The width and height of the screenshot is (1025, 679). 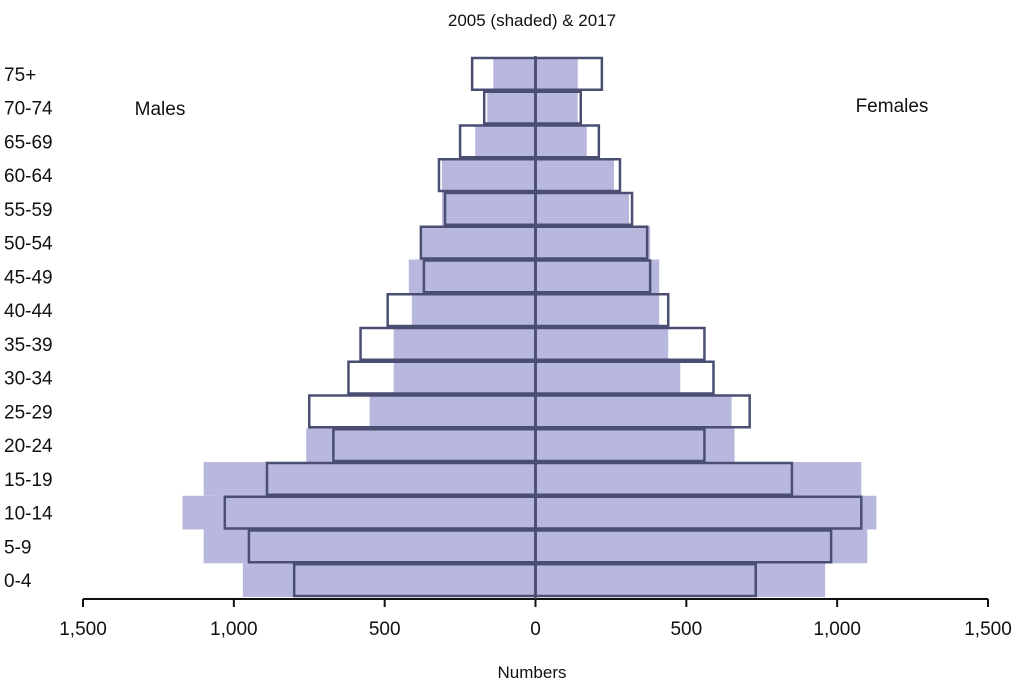 I want to click on category-label-50-54: 50-54, so click(x=28, y=244).